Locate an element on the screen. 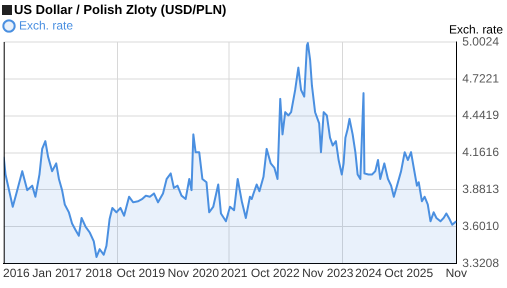 This screenshot has height=288, width=507. x-tick-label: Nov 2020 is located at coordinates (194, 273).